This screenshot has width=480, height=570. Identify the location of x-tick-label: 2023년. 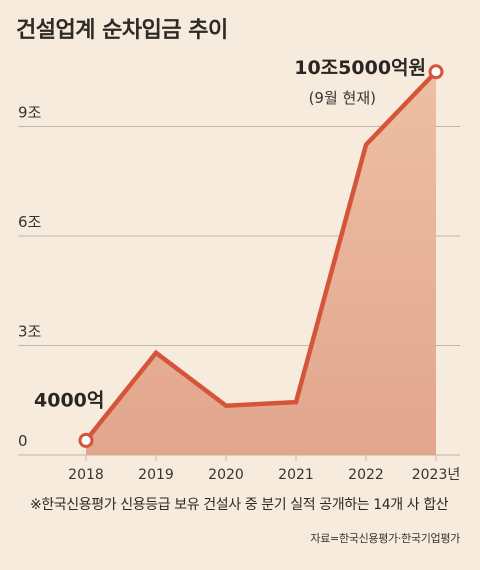
(436, 475).